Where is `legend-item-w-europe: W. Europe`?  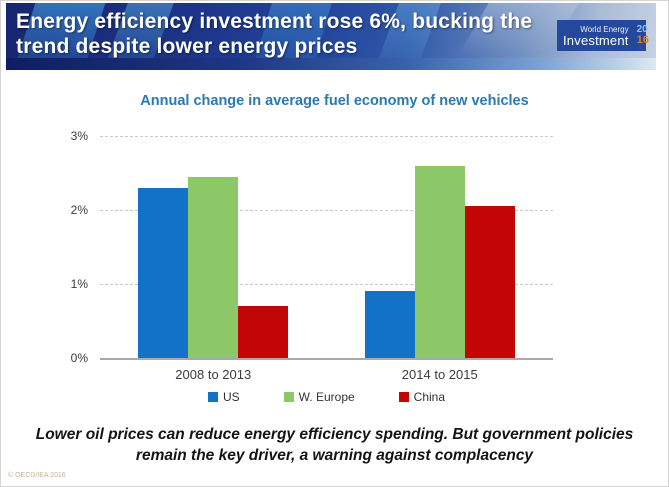 legend-item-w-europe: W. Europe is located at coordinates (319, 397).